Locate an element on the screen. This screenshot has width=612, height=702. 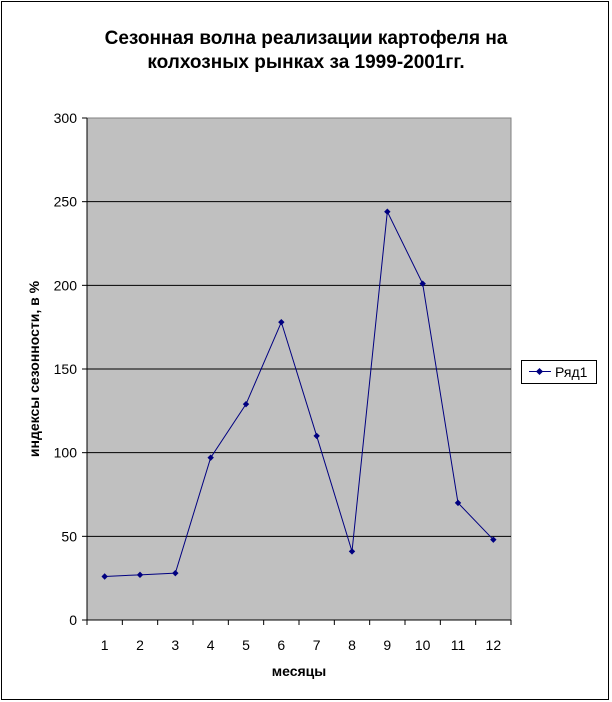
x-tick-label: 9 is located at coordinates (387, 645).